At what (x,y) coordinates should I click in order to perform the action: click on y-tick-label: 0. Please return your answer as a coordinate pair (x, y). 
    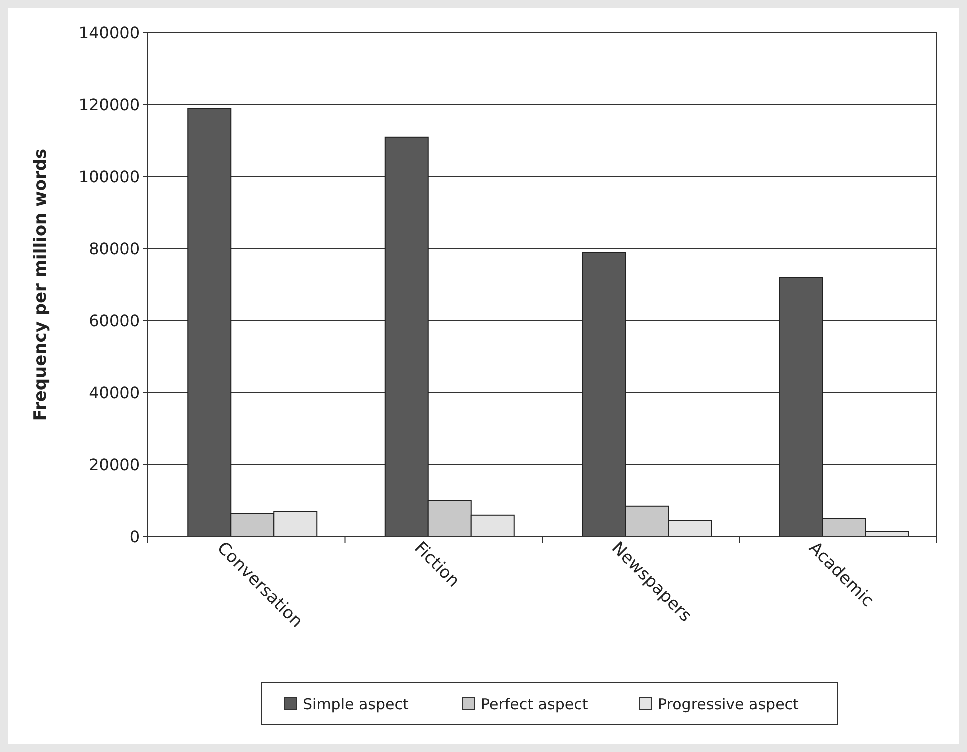
    Looking at the image, I should click on (135, 537).